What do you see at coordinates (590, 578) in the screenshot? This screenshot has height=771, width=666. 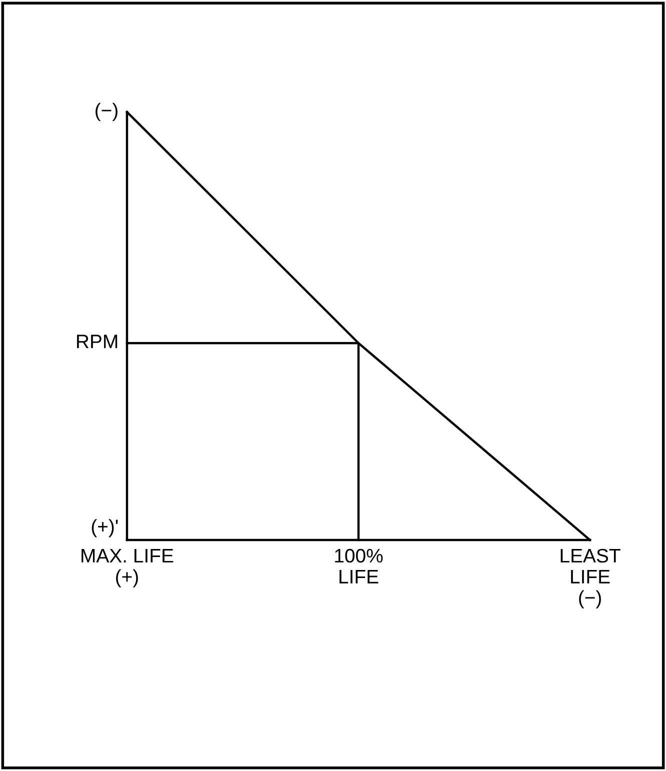 I see `x-tick-label: LEAST LIFE (−)` at bounding box center [590, 578].